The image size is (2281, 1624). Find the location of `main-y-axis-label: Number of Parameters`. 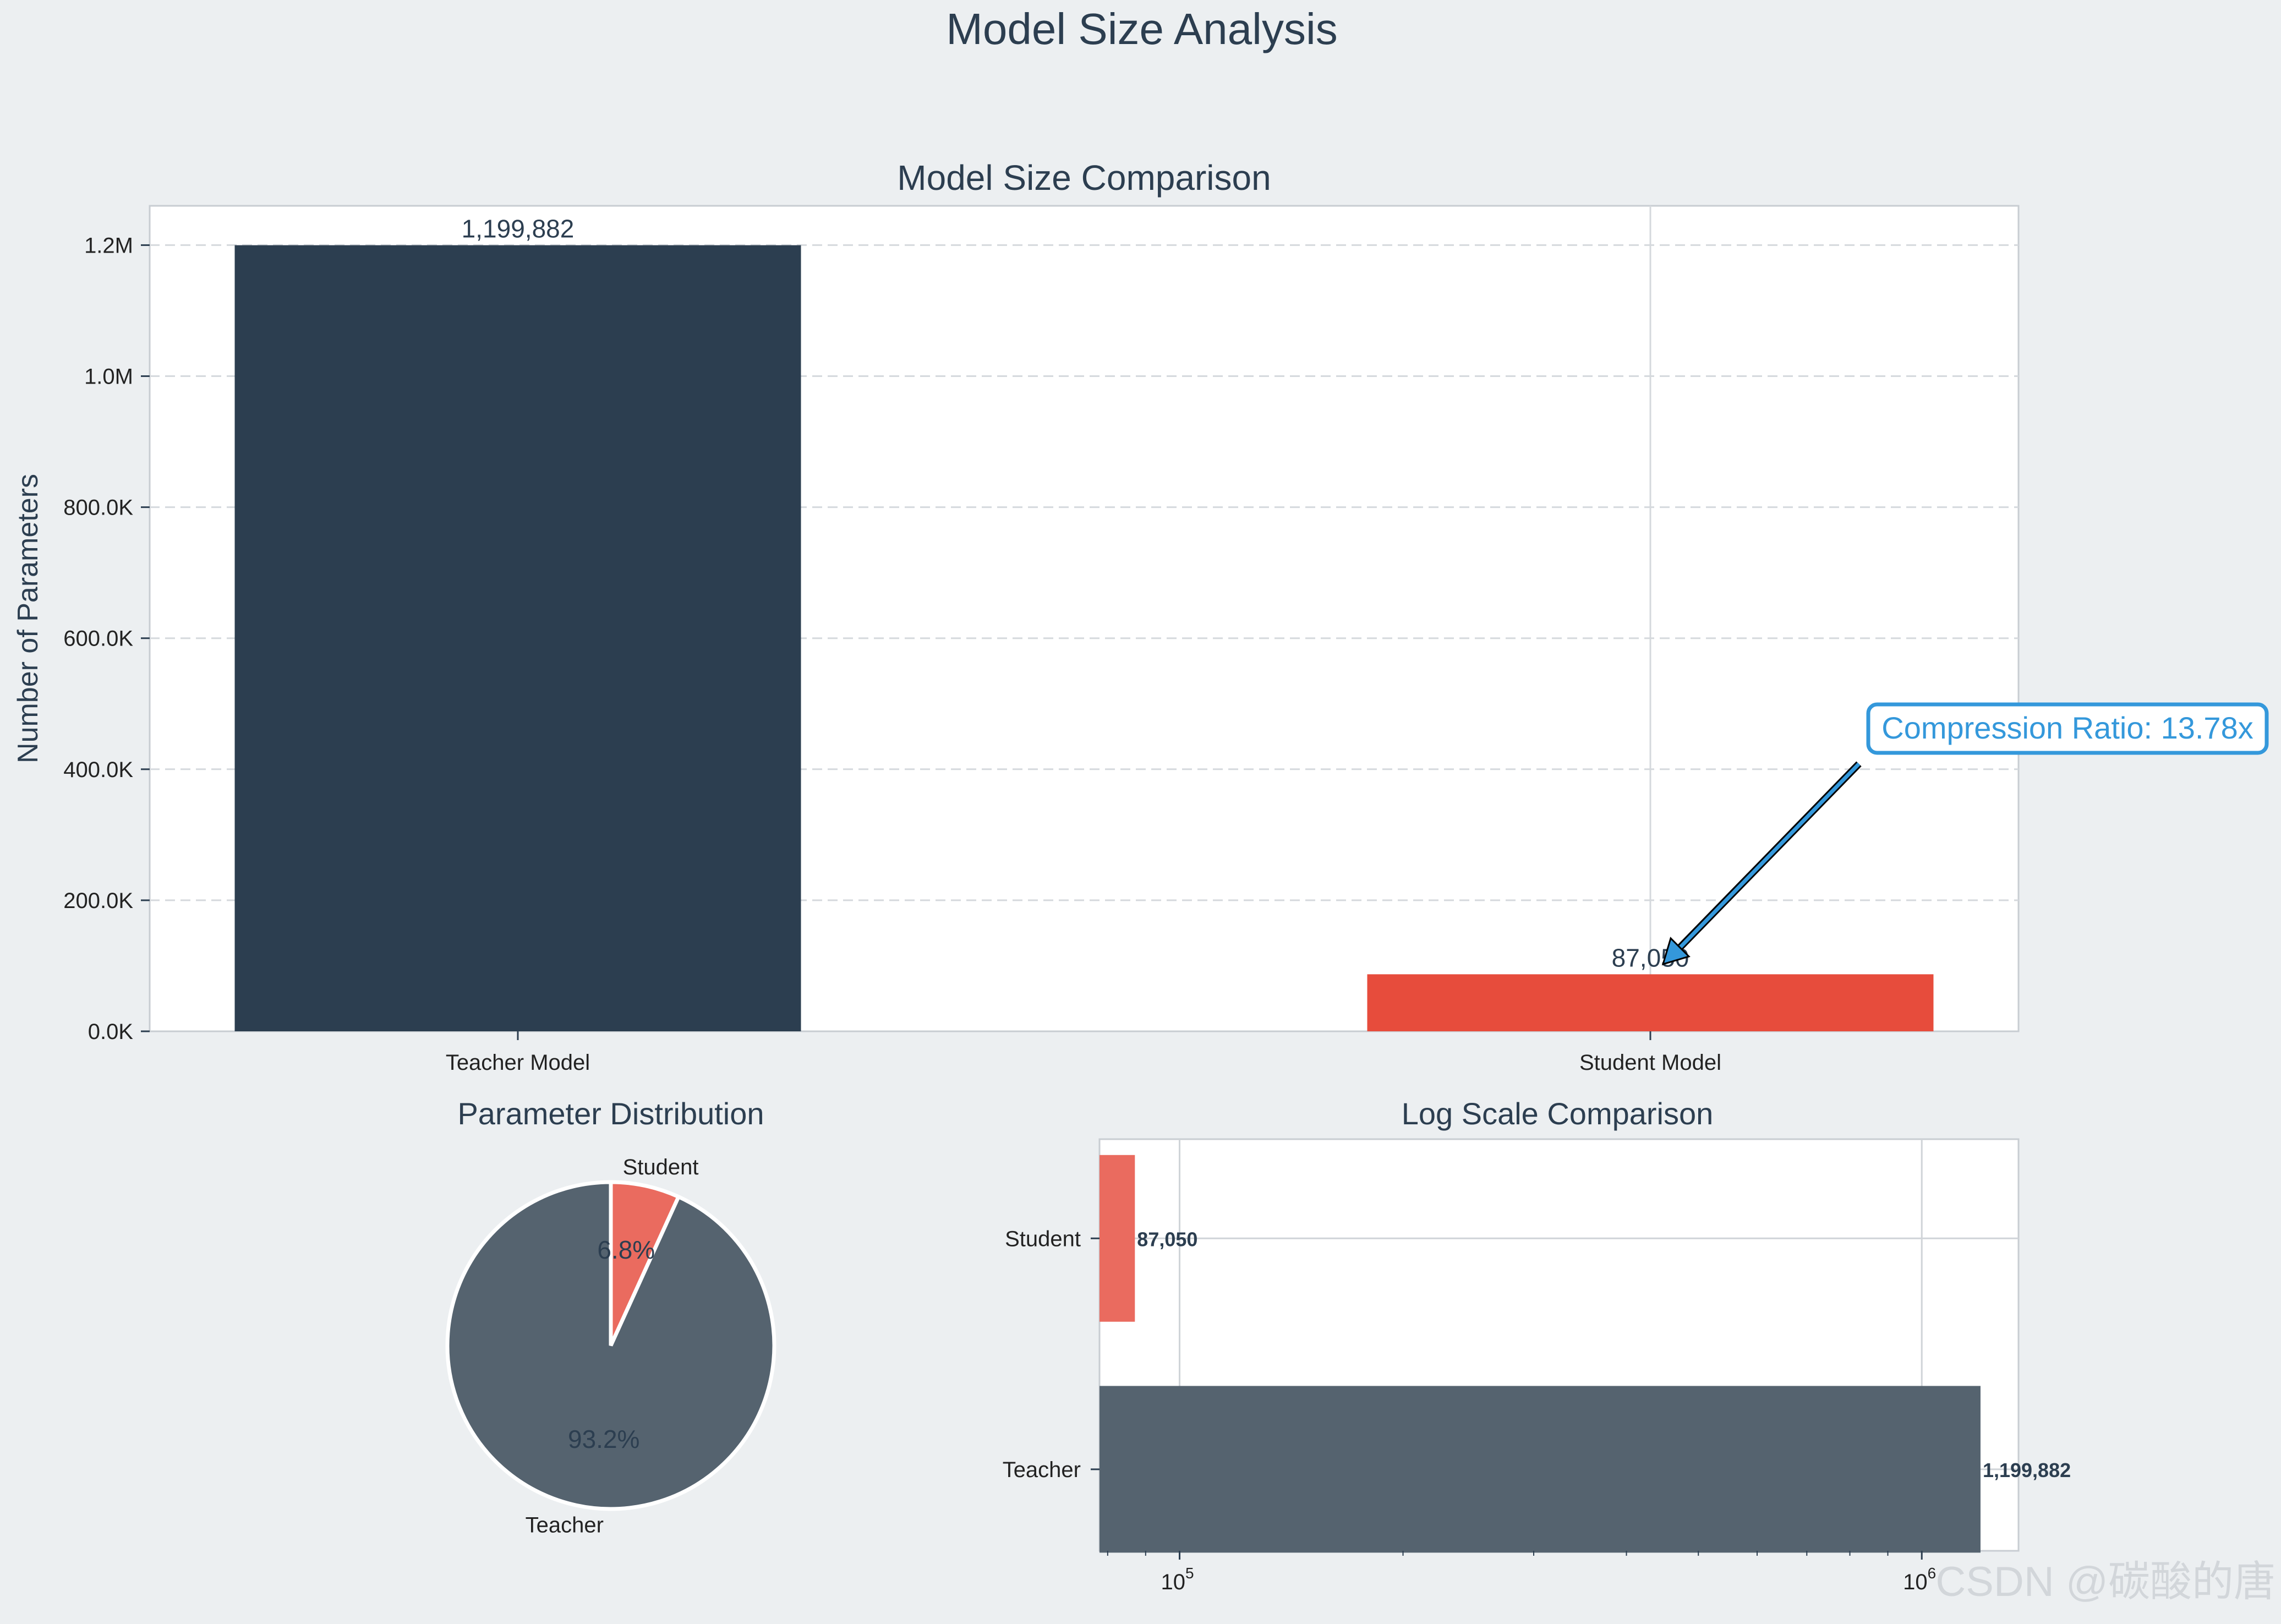

main-y-axis-label: Number of Parameters is located at coordinates (28, 618).